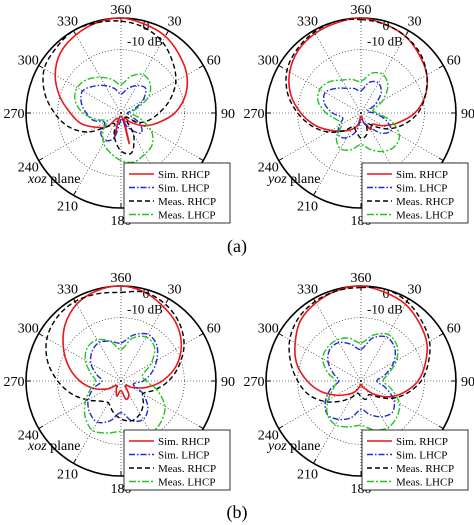 The image size is (474, 525). Describe the element at coordinates (121, 10) in the screenshot. I see `angle-tick-label: 360` at that location.